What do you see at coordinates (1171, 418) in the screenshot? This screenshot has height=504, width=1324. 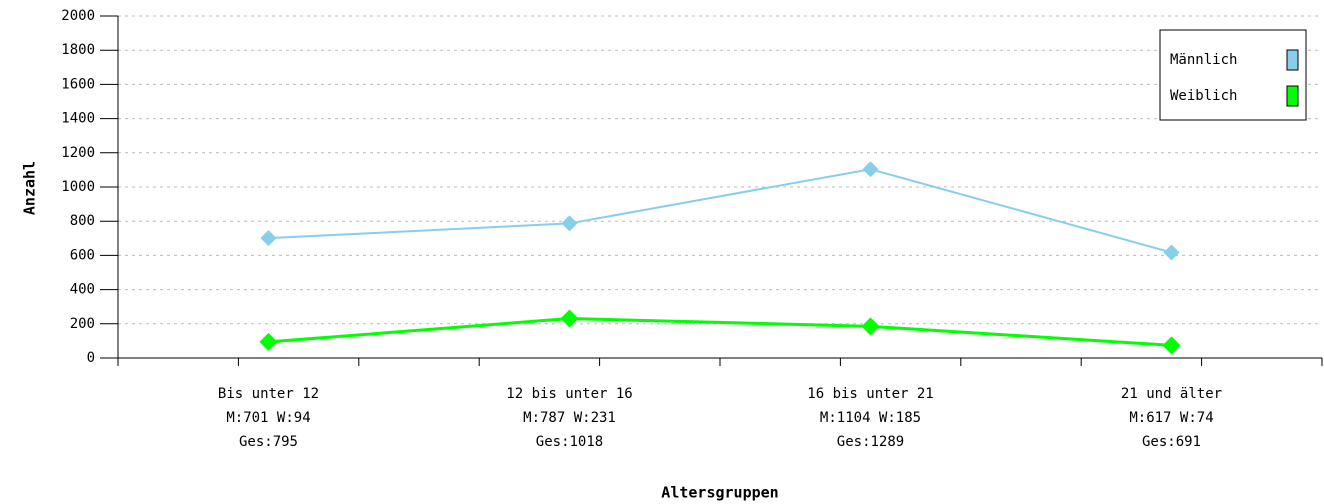 I see `x-tick-label: M:617 W:74` at bounding box center [1171, 418].